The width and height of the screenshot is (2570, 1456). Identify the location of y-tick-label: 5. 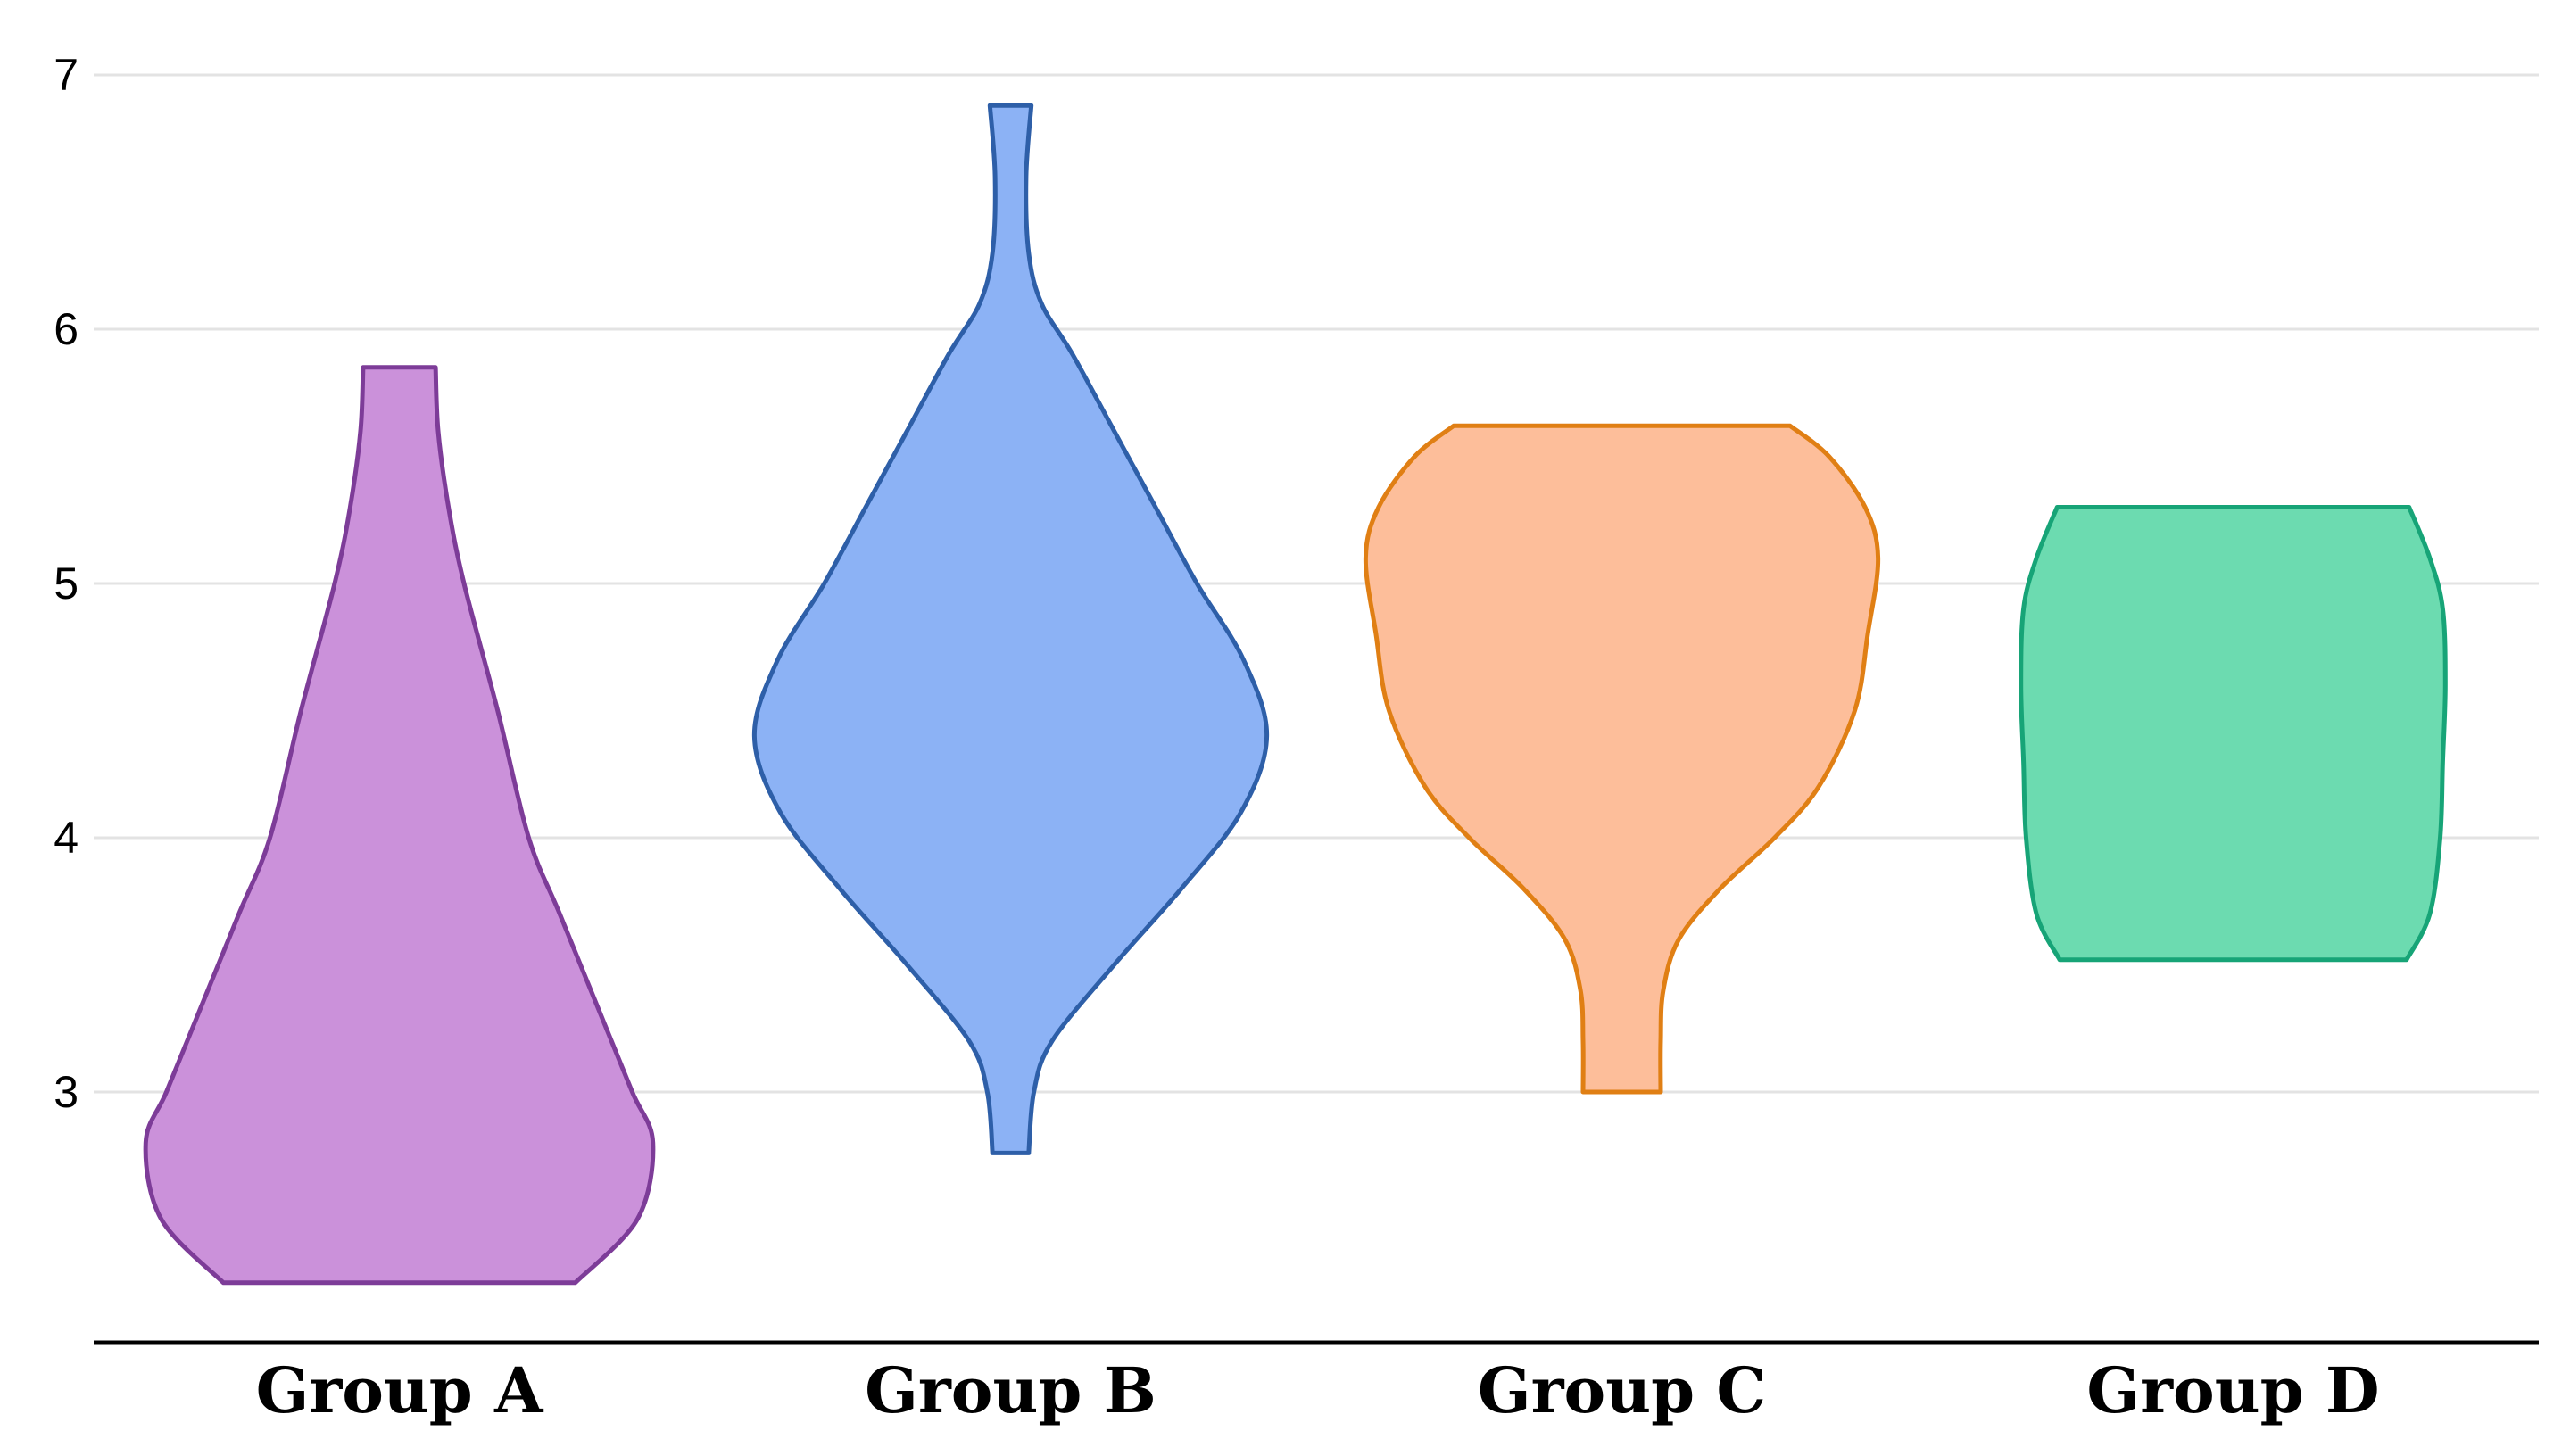
(67, 583).